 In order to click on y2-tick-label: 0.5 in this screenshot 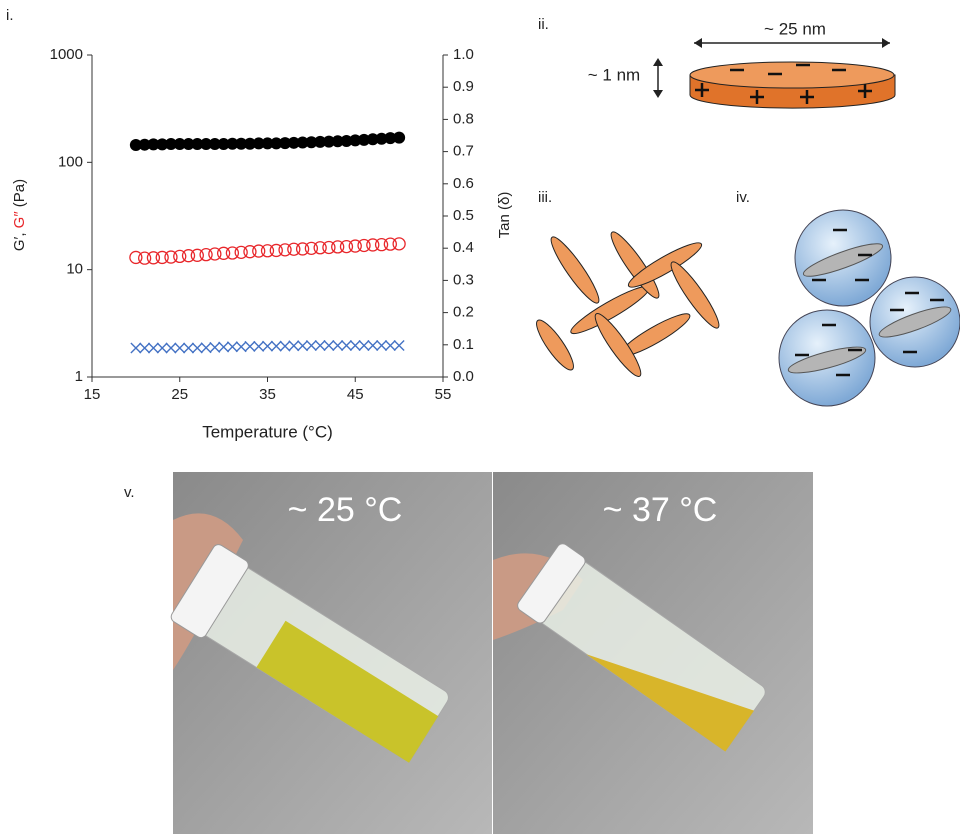, I will do `click(463, 215)`.